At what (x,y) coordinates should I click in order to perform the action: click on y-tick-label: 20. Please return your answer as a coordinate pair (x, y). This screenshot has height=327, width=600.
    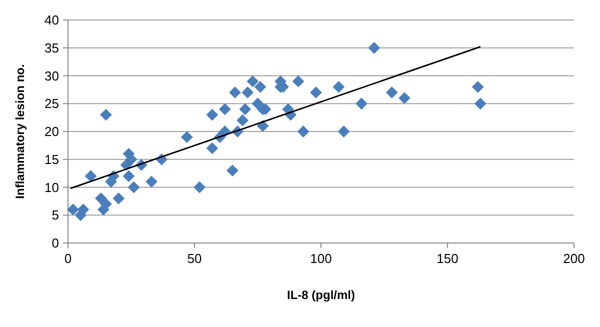
    Looking at the image, I should click on (51, 131).